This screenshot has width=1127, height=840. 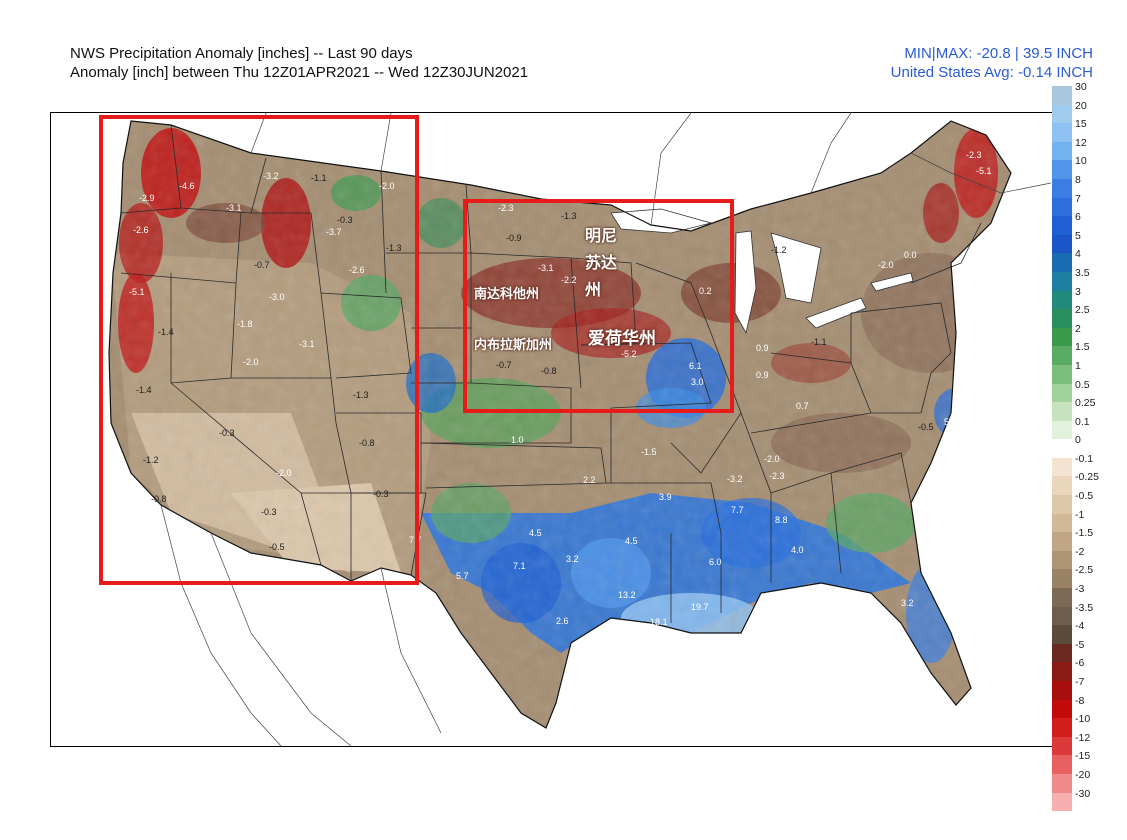 What do you see at coordinates (334, 232) in the screenshot?
I see `anomaly-value-label: -3.7` at bounding box center [334, 232].